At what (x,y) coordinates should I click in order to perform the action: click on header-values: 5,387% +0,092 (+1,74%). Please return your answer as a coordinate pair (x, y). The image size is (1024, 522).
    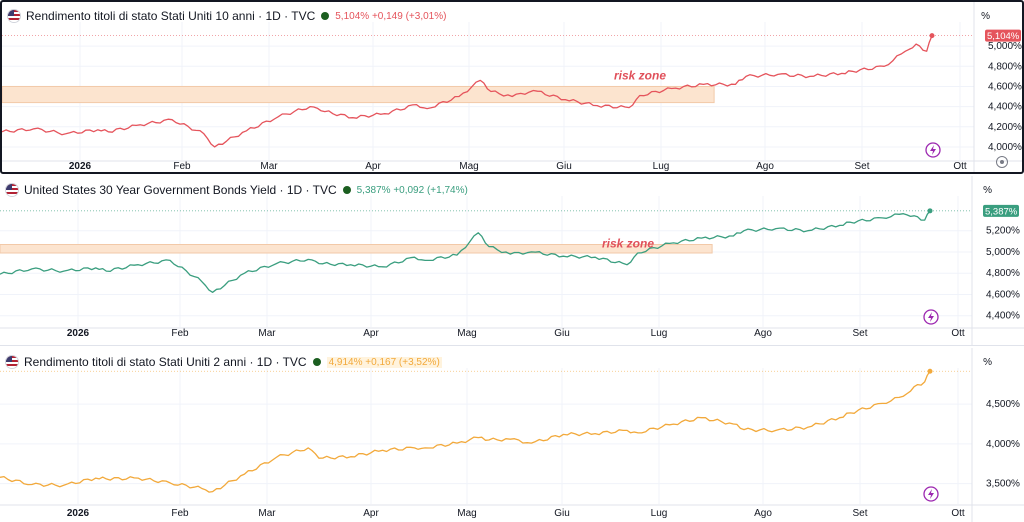
    Looking at the image, I should click on (412, 190).